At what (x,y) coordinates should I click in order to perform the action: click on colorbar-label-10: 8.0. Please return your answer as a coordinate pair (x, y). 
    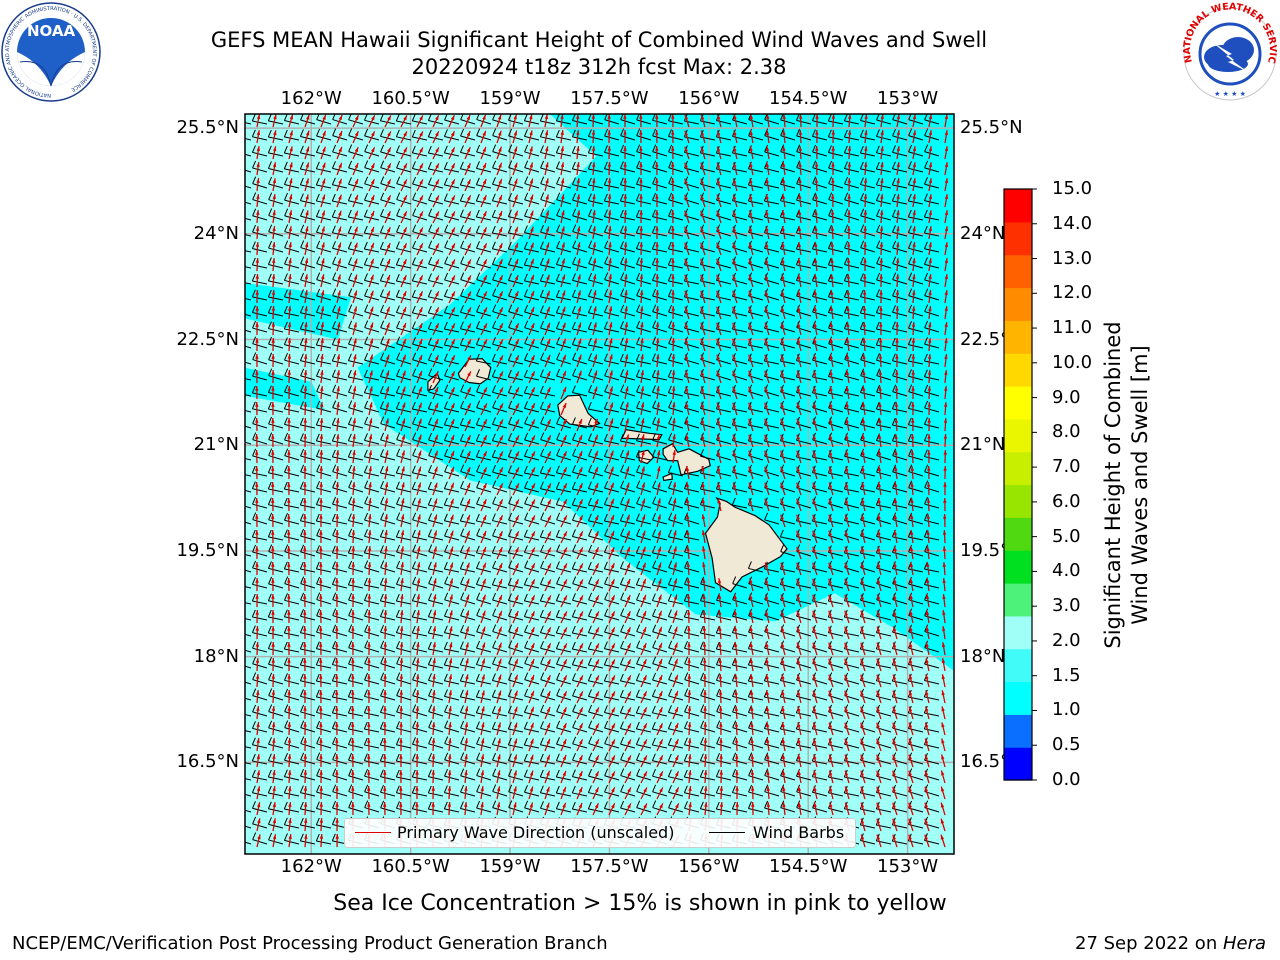
    Looking at the image, I should click on (1066, 432).